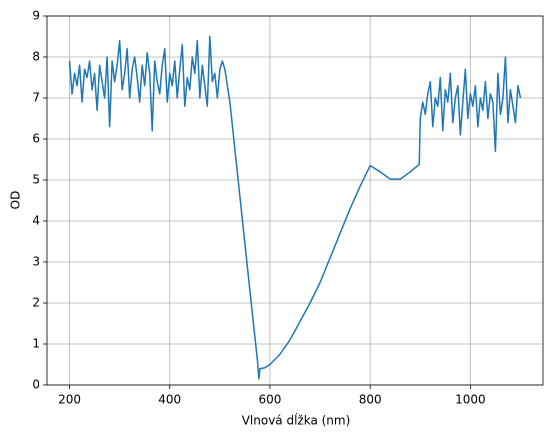 This screenshot has height=439, width=554. Describe the element at coordinates (470, 400) in the screenshot. I see `x-tick-label: 1000` at that location.